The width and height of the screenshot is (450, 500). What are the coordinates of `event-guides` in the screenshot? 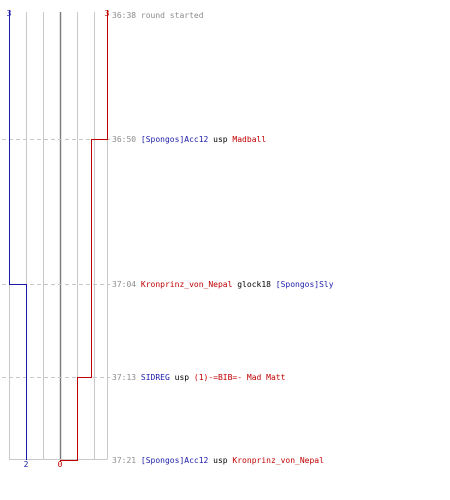 It's located at (56, 258).